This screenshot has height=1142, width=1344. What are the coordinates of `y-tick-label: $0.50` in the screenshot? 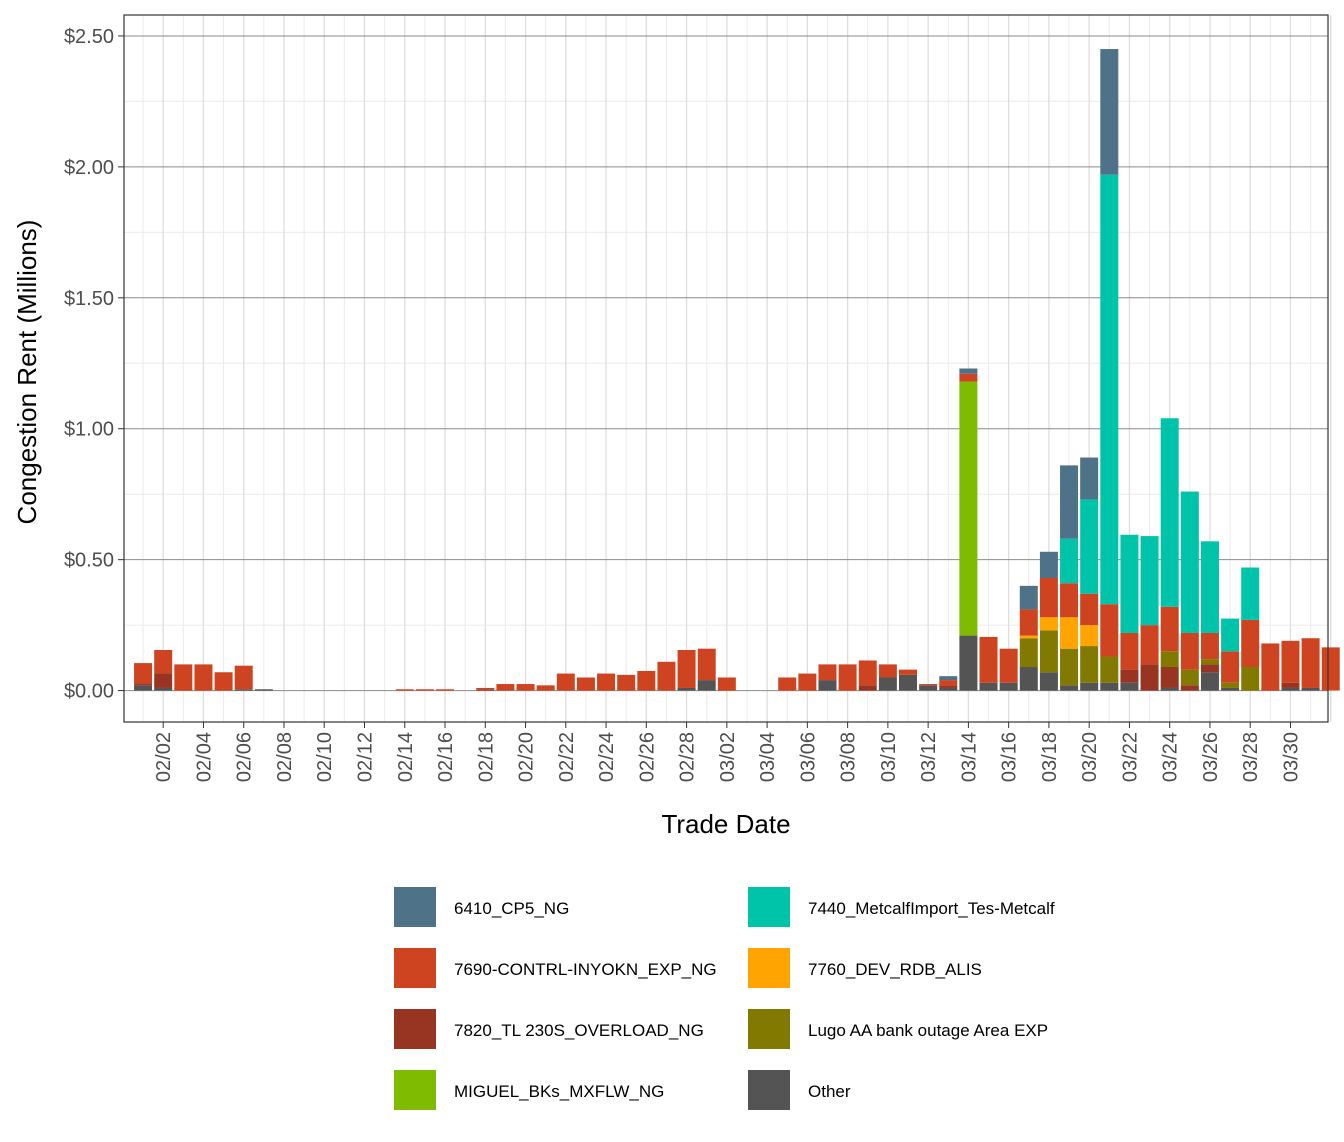 It's located at (89, 561).